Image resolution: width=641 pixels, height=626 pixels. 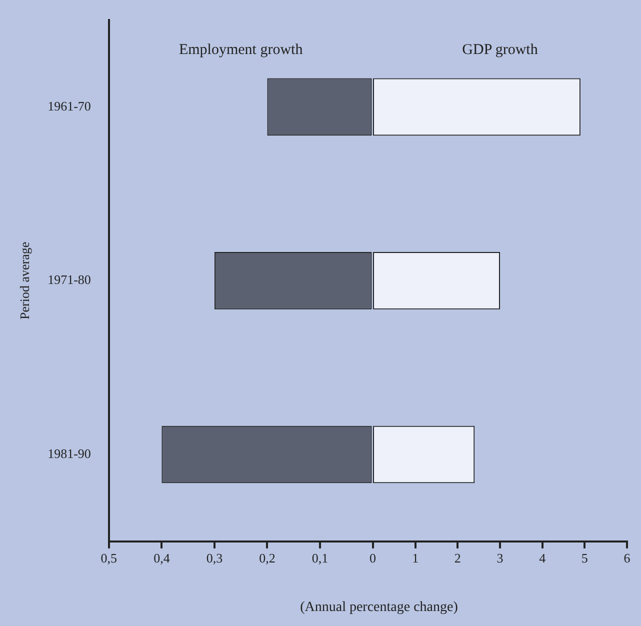 I want to click on x-tick-label: 0, so click(x=373, y=558).